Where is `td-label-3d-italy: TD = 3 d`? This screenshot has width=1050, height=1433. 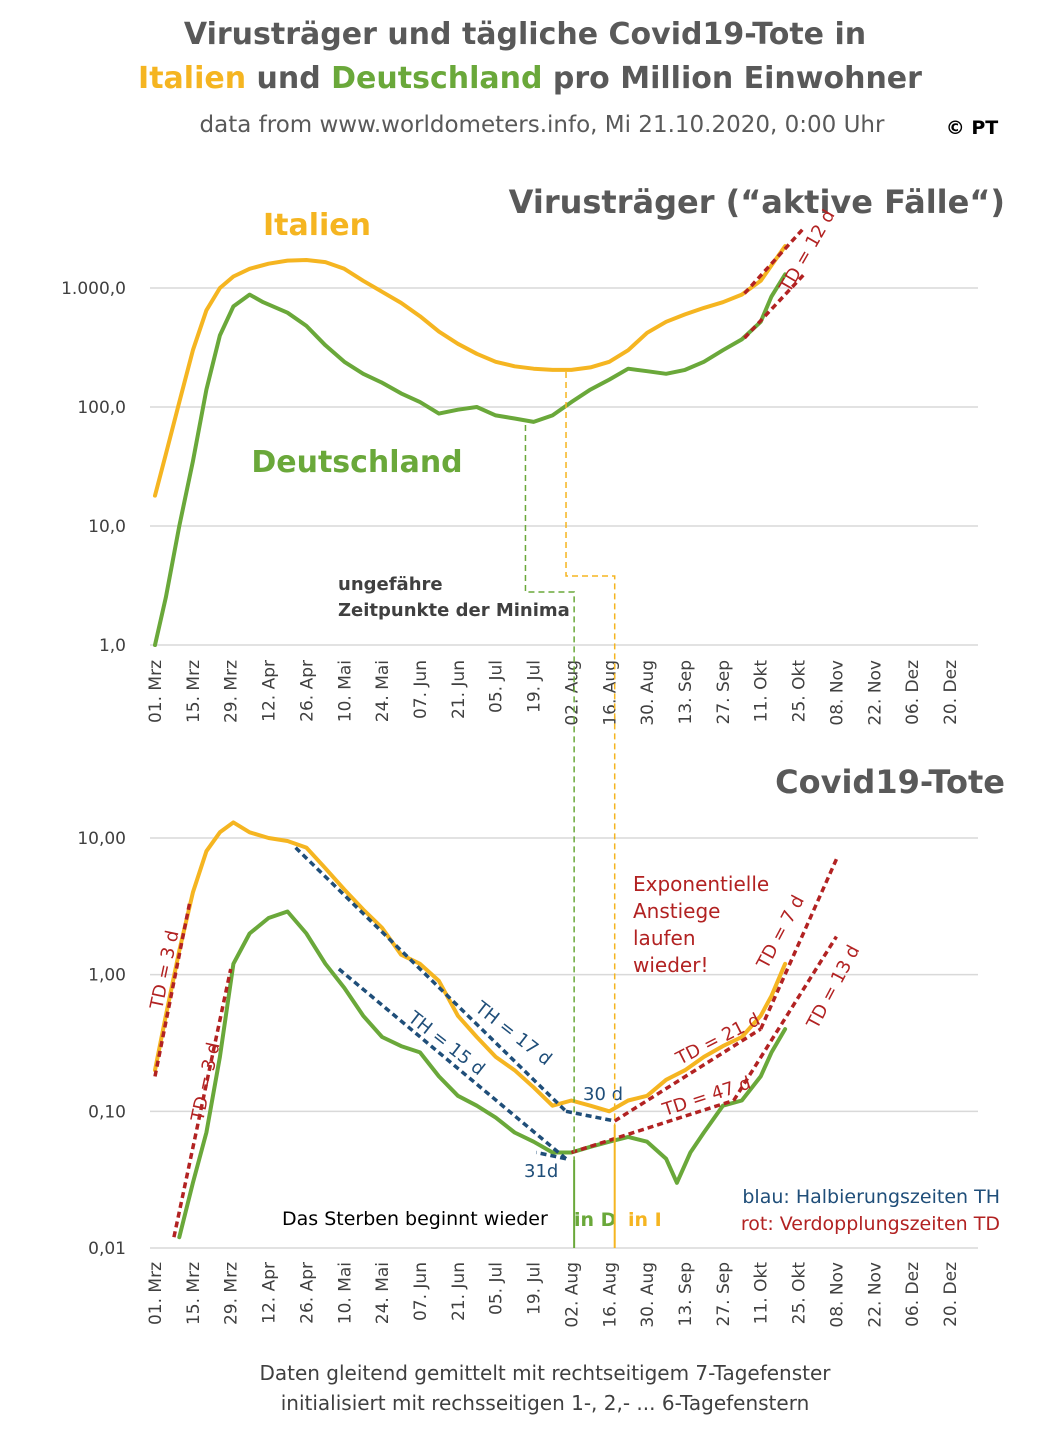
td-label-3d-italy: TD = 3 d is located at coordinates (164, 970).